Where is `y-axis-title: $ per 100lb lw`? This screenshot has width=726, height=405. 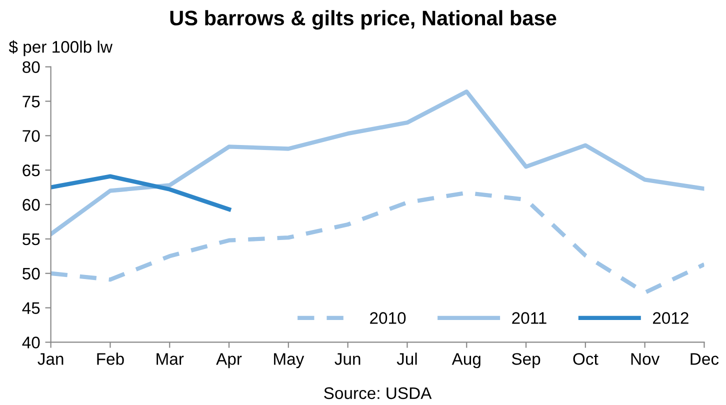
y-axis-title: $ per 100lb lw is located at coordinates (60, 48).